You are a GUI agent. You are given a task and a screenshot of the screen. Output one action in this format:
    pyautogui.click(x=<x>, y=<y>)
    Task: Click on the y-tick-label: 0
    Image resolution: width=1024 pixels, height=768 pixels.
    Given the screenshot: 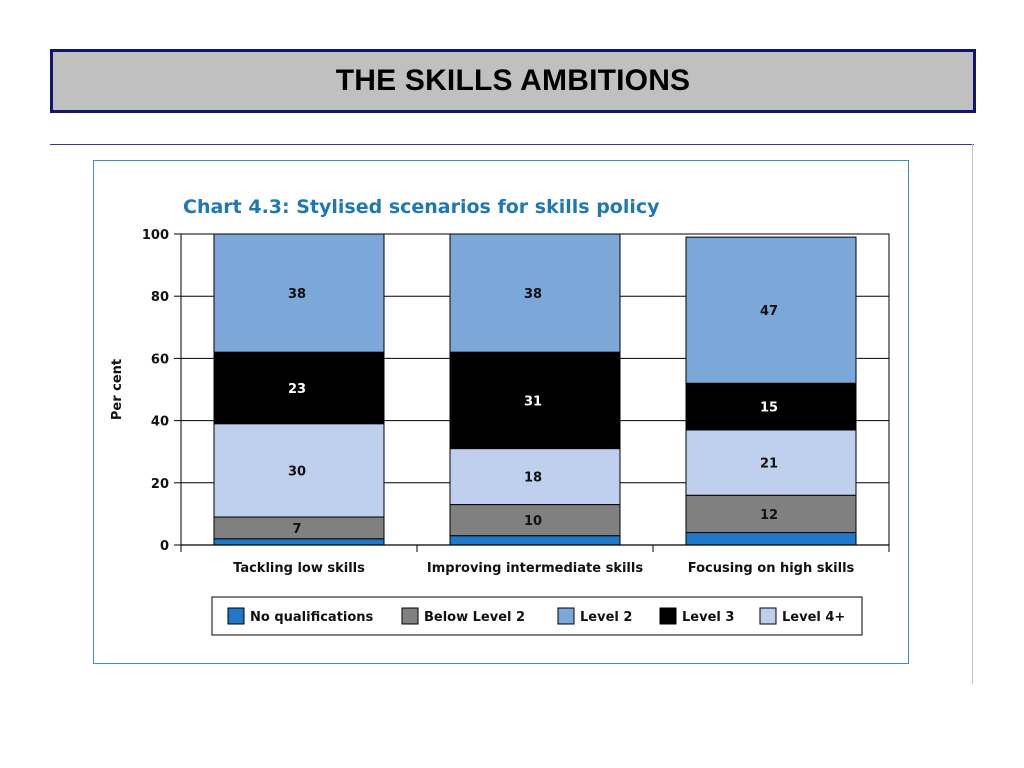 What is the action you would take?
    pyautogui.click(x=164, y=546)
    